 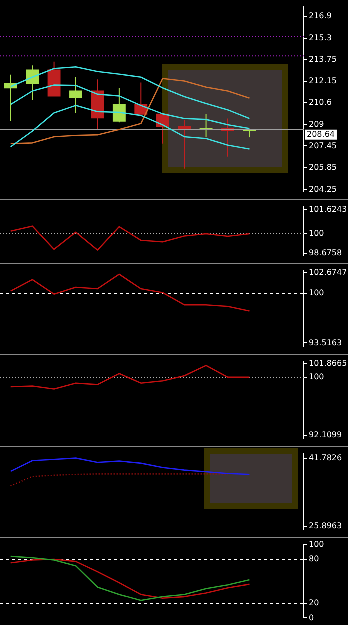 I want to click on y-tick-label: 209, so click(x=316, y=124).